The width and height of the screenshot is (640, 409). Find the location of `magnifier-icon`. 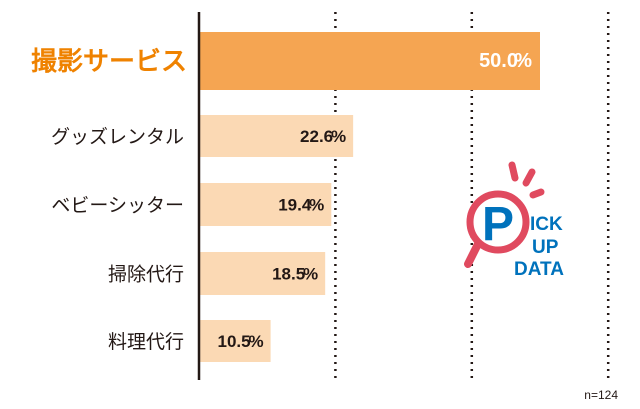

magnifier-icon is located at coordinates (498, 222).